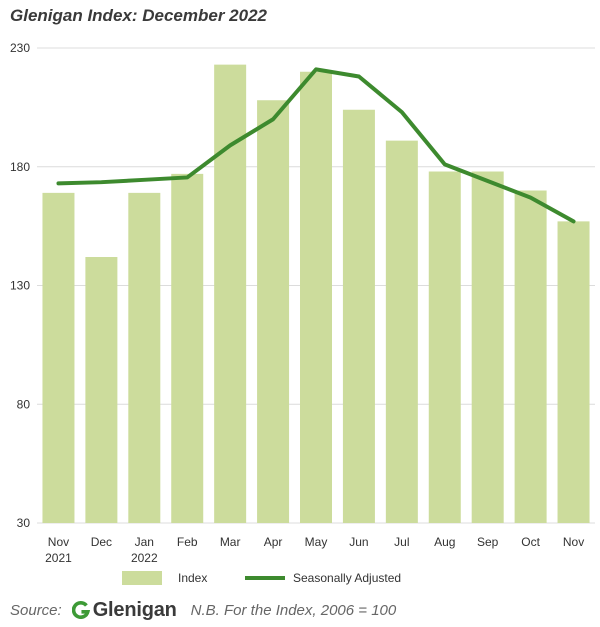 This screenshot has width=600, height=627. Describe the element at coordinates (347, 578) in the screenshot. I see `legend-label-seasonally-adjusted: Seasonally Adjusted` at that location.